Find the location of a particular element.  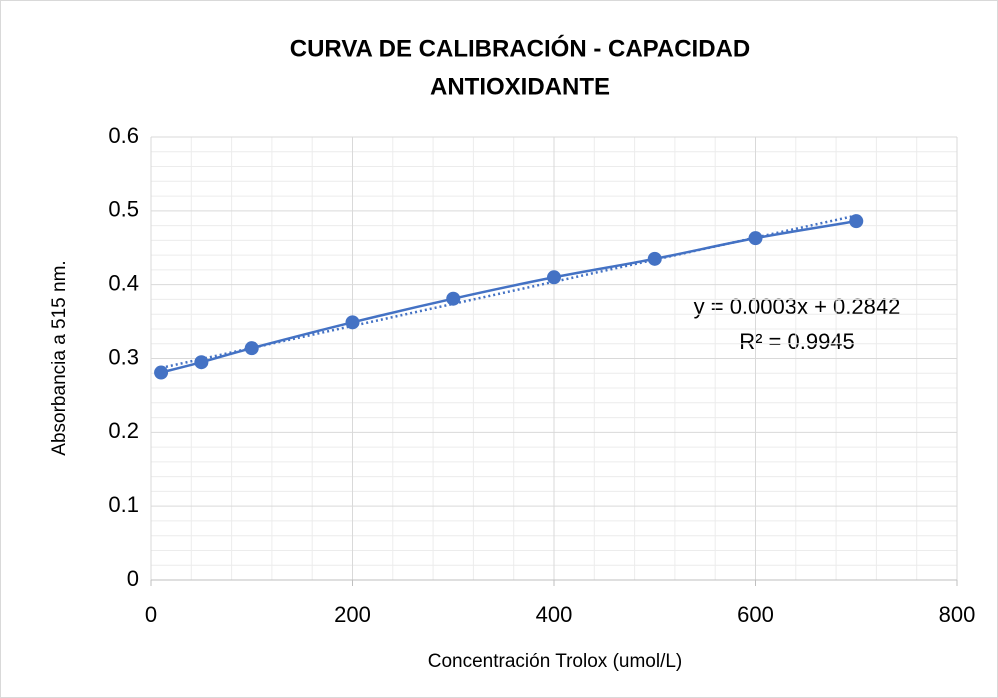

y-tick-label: 0 is located at coordinates (133, 578).